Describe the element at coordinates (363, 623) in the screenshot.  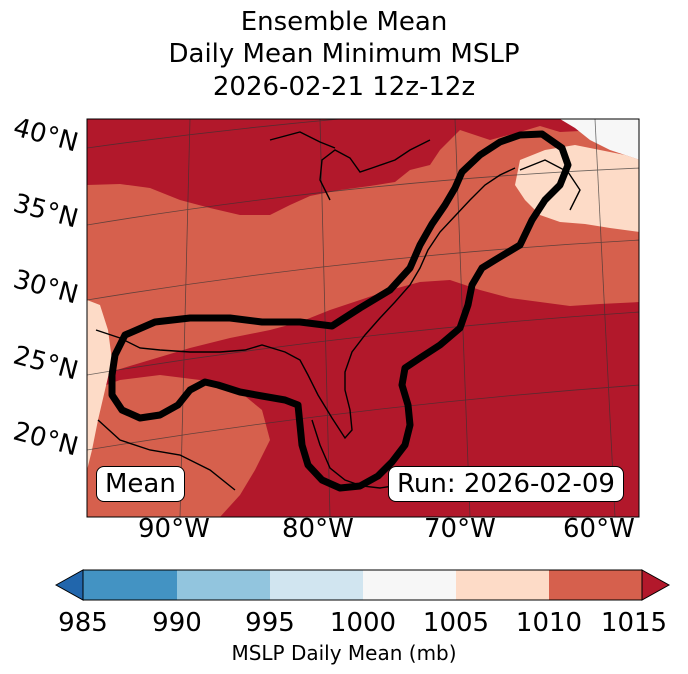
I see `colorbar-tick-1000: 1000` at that location.